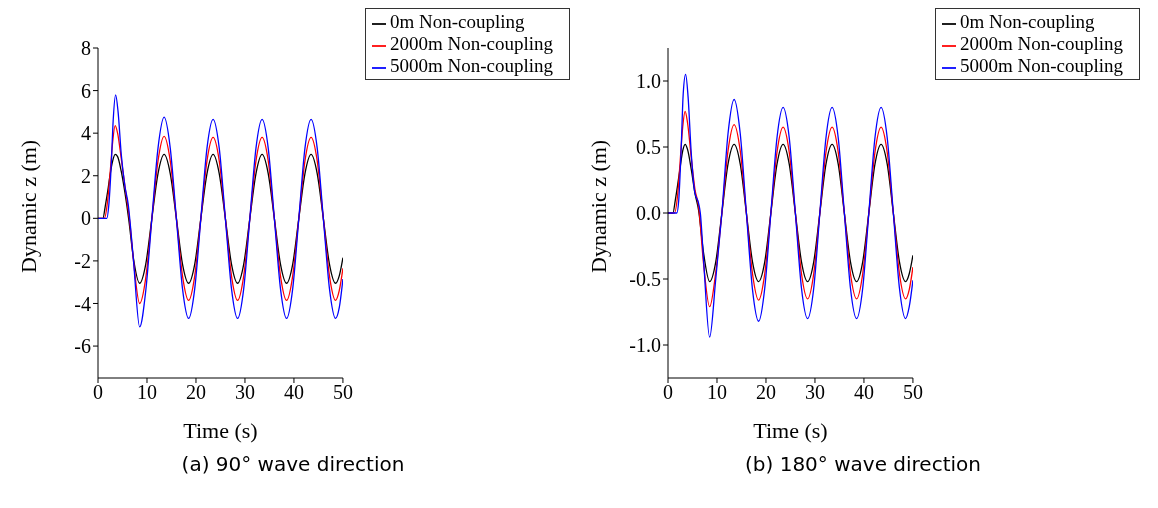 This screenshot has width=1158, height=508. What do you see at coordinates (648, 147) in the screenshot?
I see `y-tick-label: 0.5` at bounding box center [648, 147].